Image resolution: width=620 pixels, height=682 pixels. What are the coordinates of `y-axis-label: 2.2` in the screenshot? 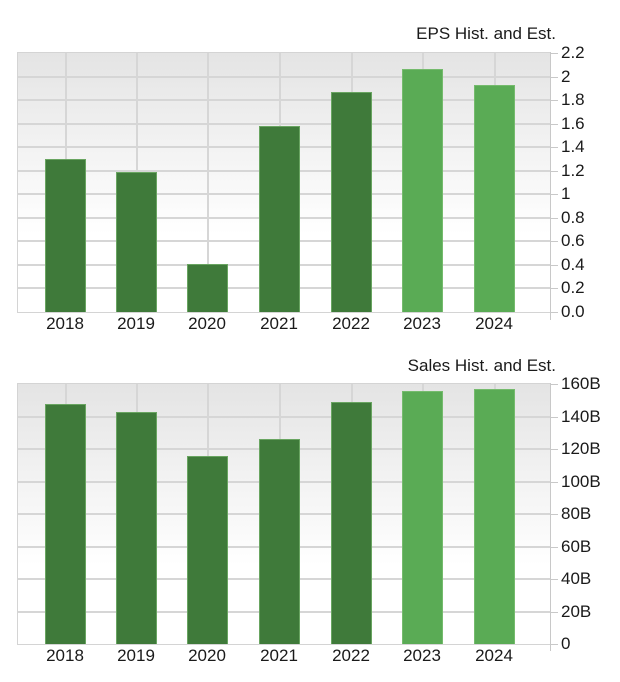 It's located at (573, 52).